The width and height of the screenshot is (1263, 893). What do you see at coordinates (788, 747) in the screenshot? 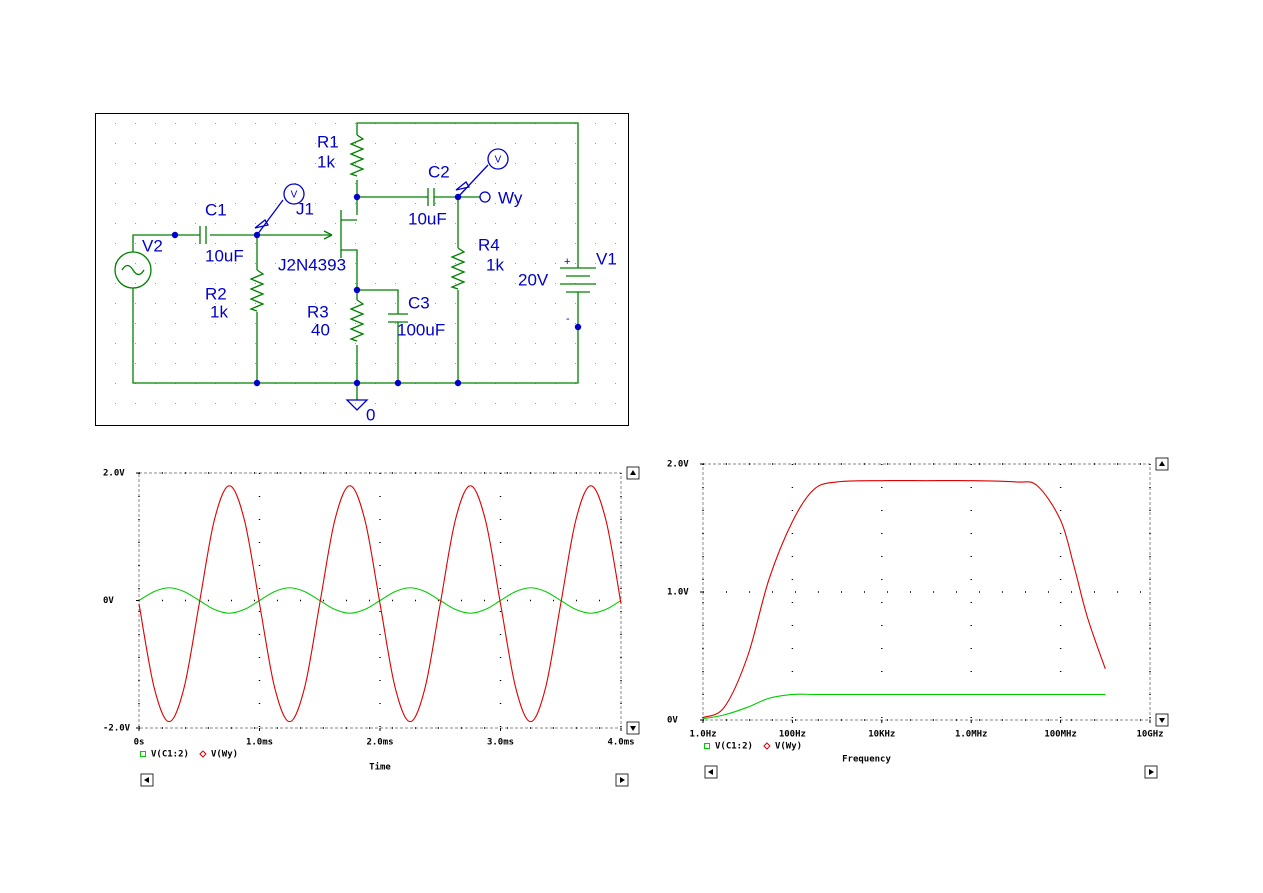
I see `legend-label: V(Wy)` at bounding box center [788, 747].